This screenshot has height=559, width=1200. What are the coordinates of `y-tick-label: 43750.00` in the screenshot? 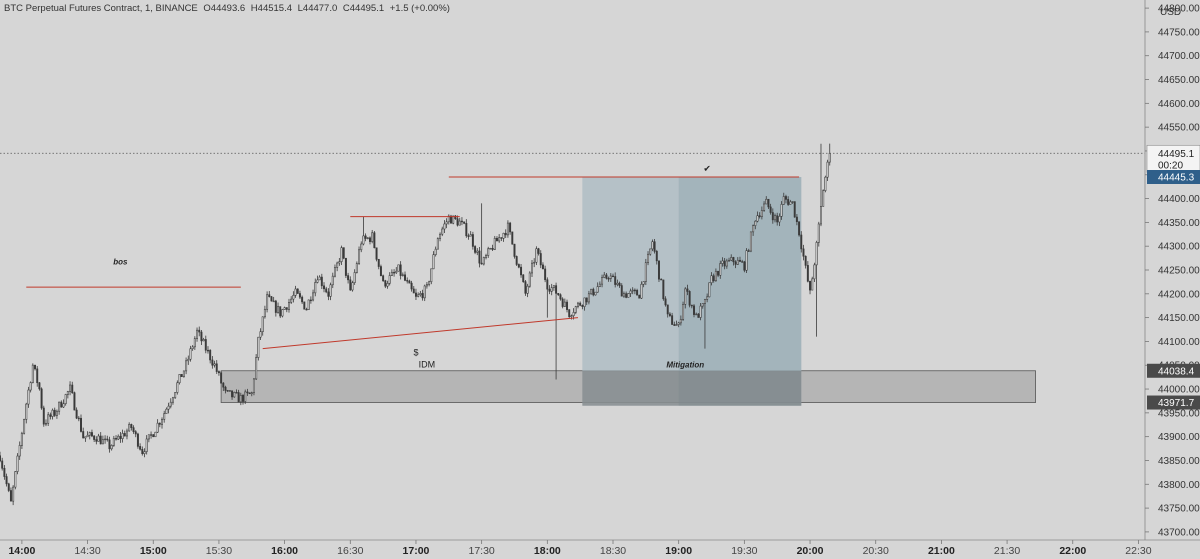 It's located at (1179, 509).